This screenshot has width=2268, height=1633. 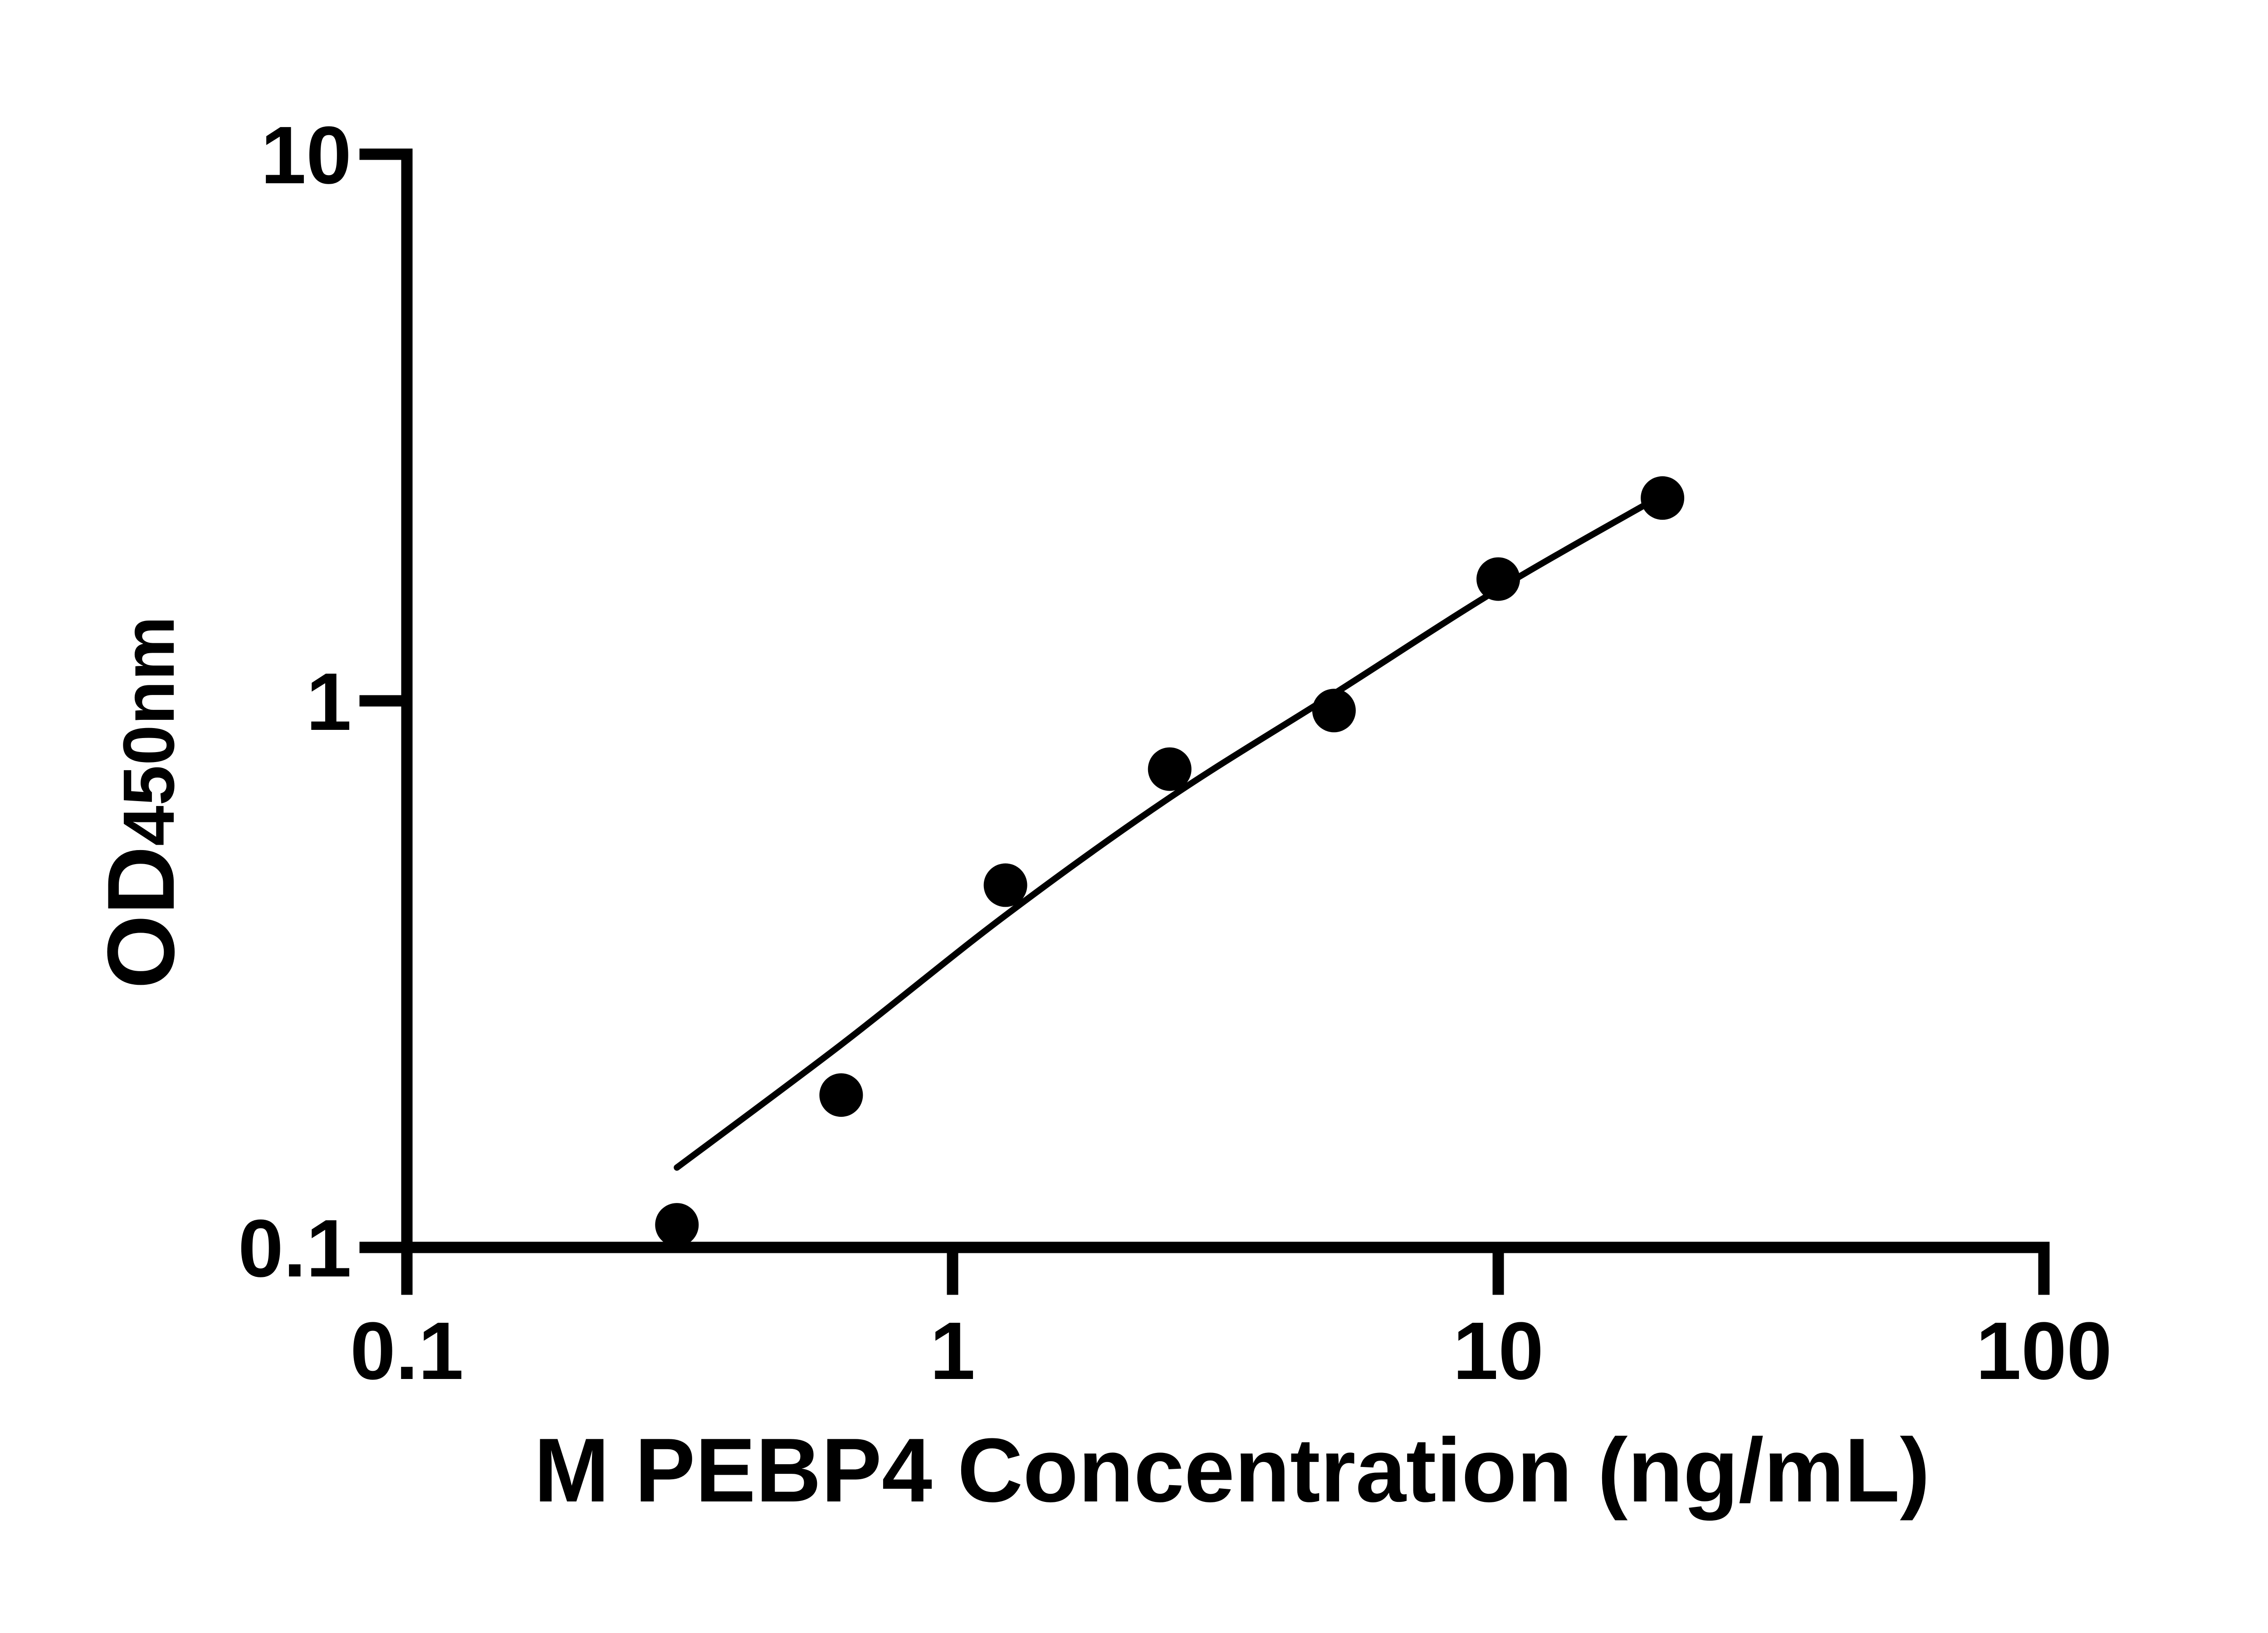 I want to click on x-tick-label: 0.1, so click(x=407, y=1351).